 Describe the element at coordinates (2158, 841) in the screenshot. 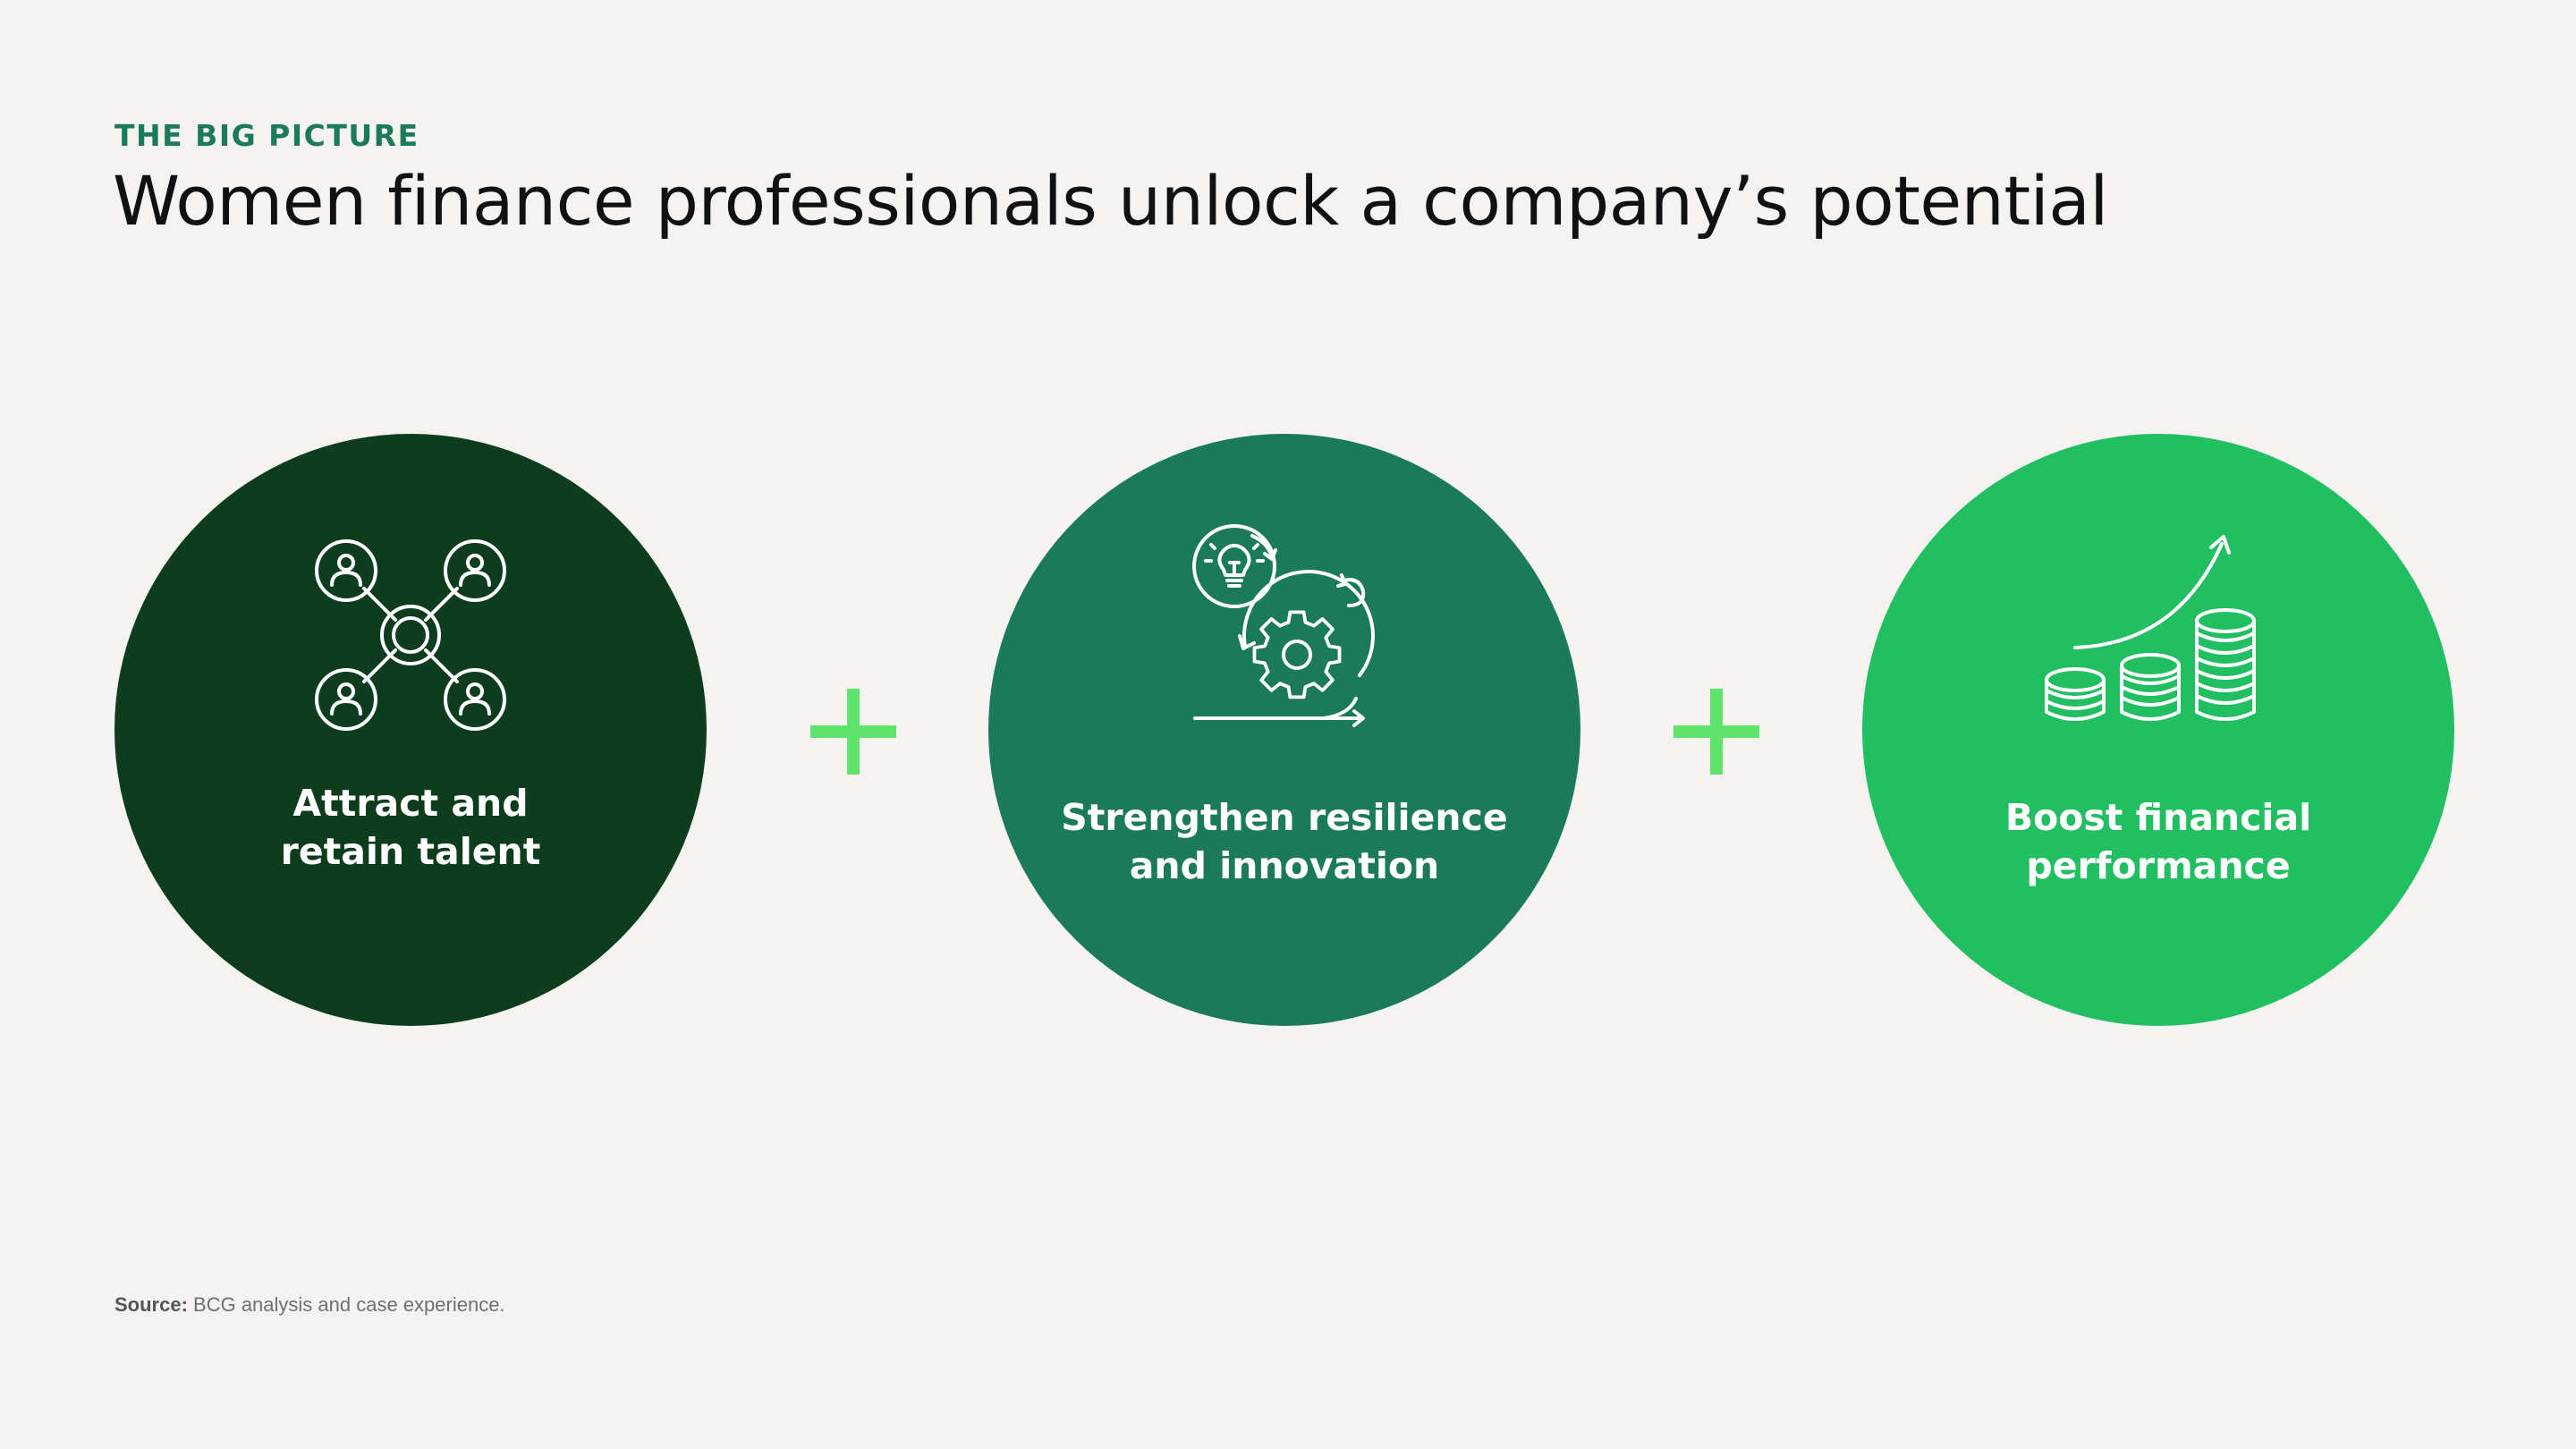

I see `pillar-label: Boost financial performance` at that location.